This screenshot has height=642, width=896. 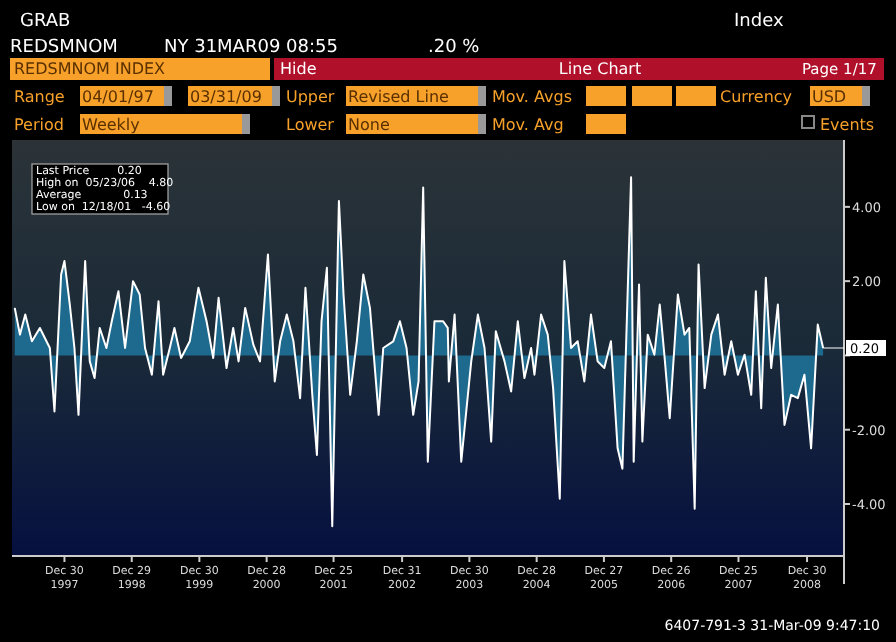 What do you see at coordinates (311, 125) in the screenshot?
I see `text: Lower` at bounding box center [311, 125].